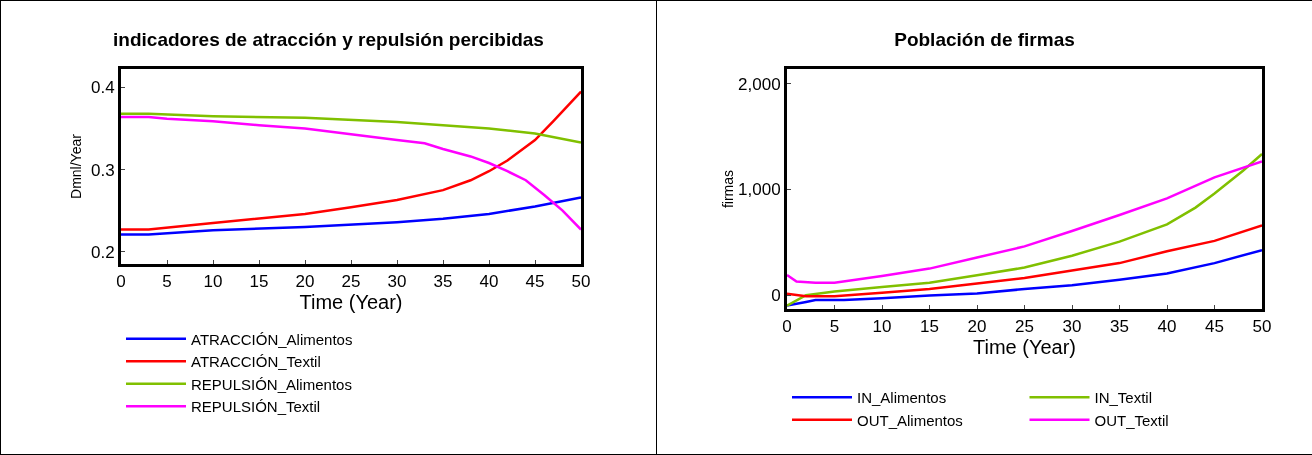 The image size is (1312, 455). What do you see at coordinates (102, 170) in the screenshot?
I see `y-tick-label: 0.3` at bounding box center [102, 170].